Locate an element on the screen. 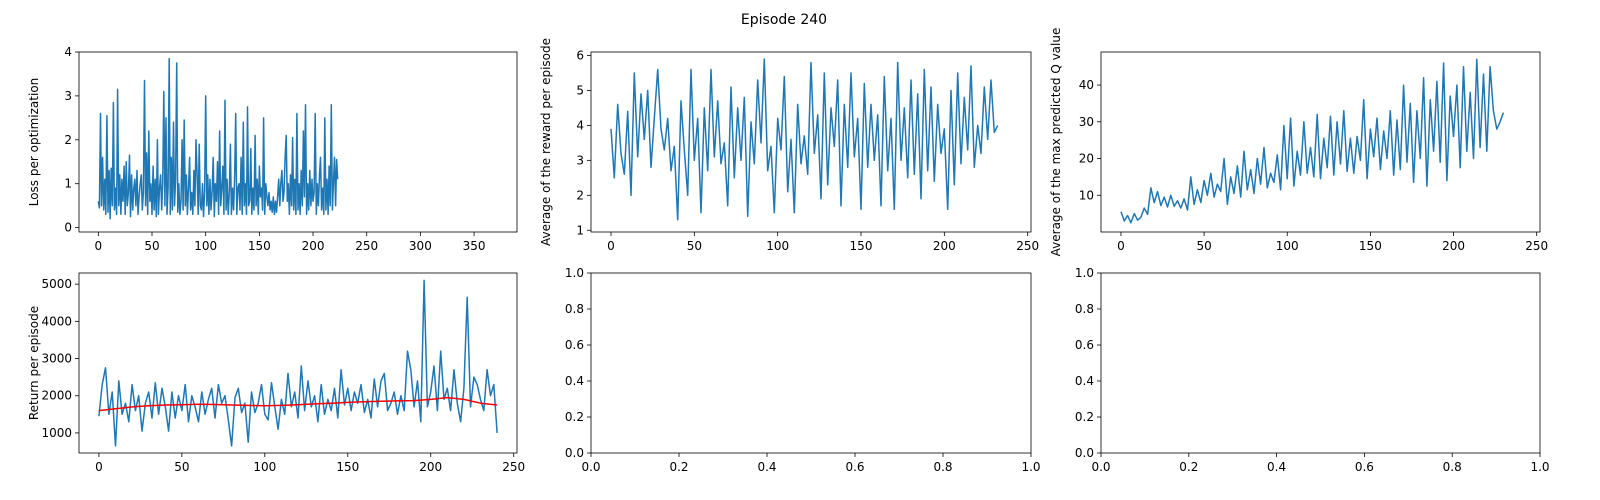  y-tick-label: 20 is located at coordinates (1086, 159).